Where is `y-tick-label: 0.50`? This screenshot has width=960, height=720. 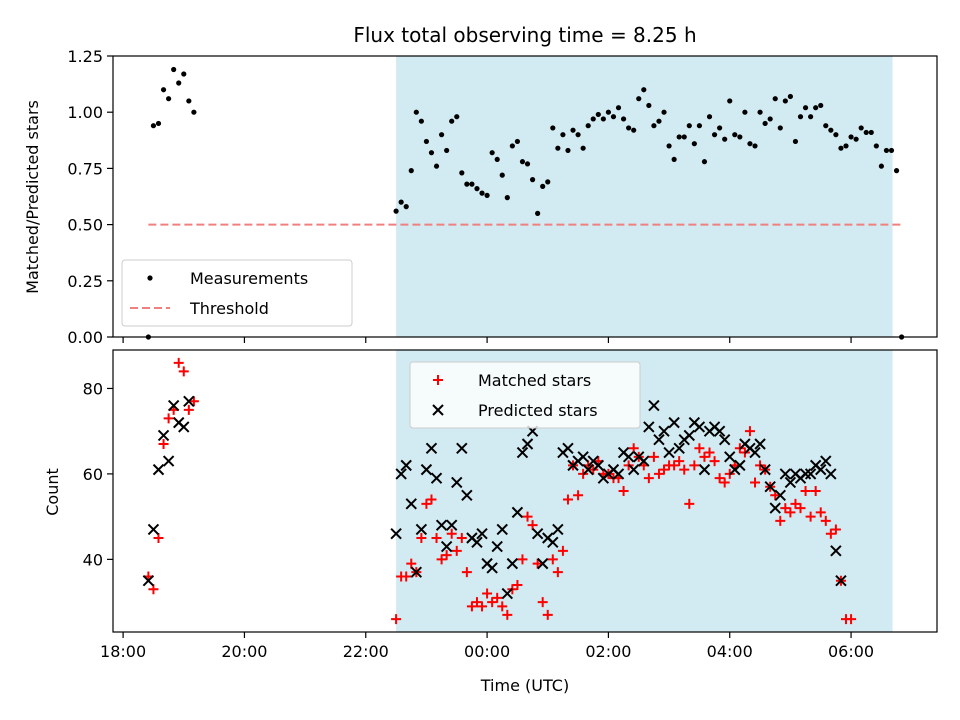
y-tick-label: 0.50 is located at coordinates (85, 225).